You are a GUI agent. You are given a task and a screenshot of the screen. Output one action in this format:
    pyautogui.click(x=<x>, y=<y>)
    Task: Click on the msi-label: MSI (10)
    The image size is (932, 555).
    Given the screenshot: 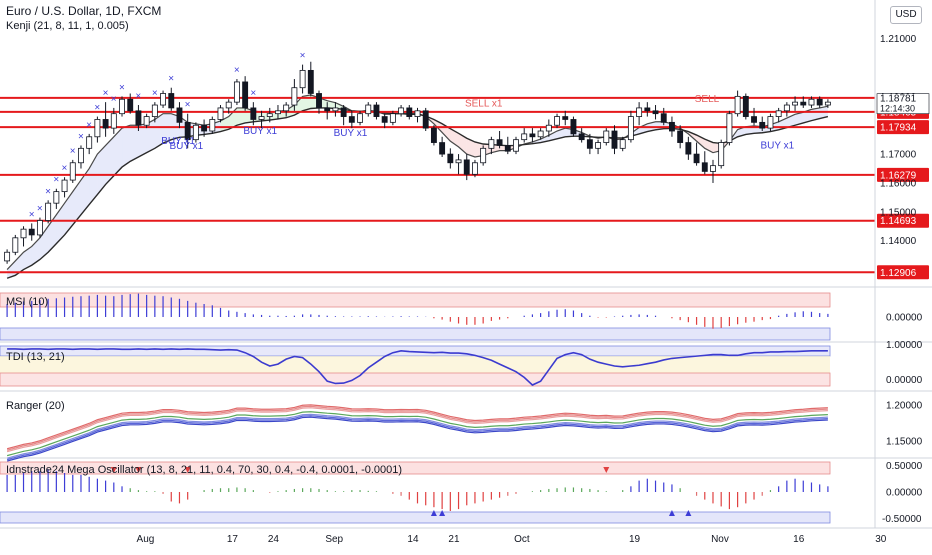 What is the action you would take?
    pyautogui.click(x=27, y=302)
    